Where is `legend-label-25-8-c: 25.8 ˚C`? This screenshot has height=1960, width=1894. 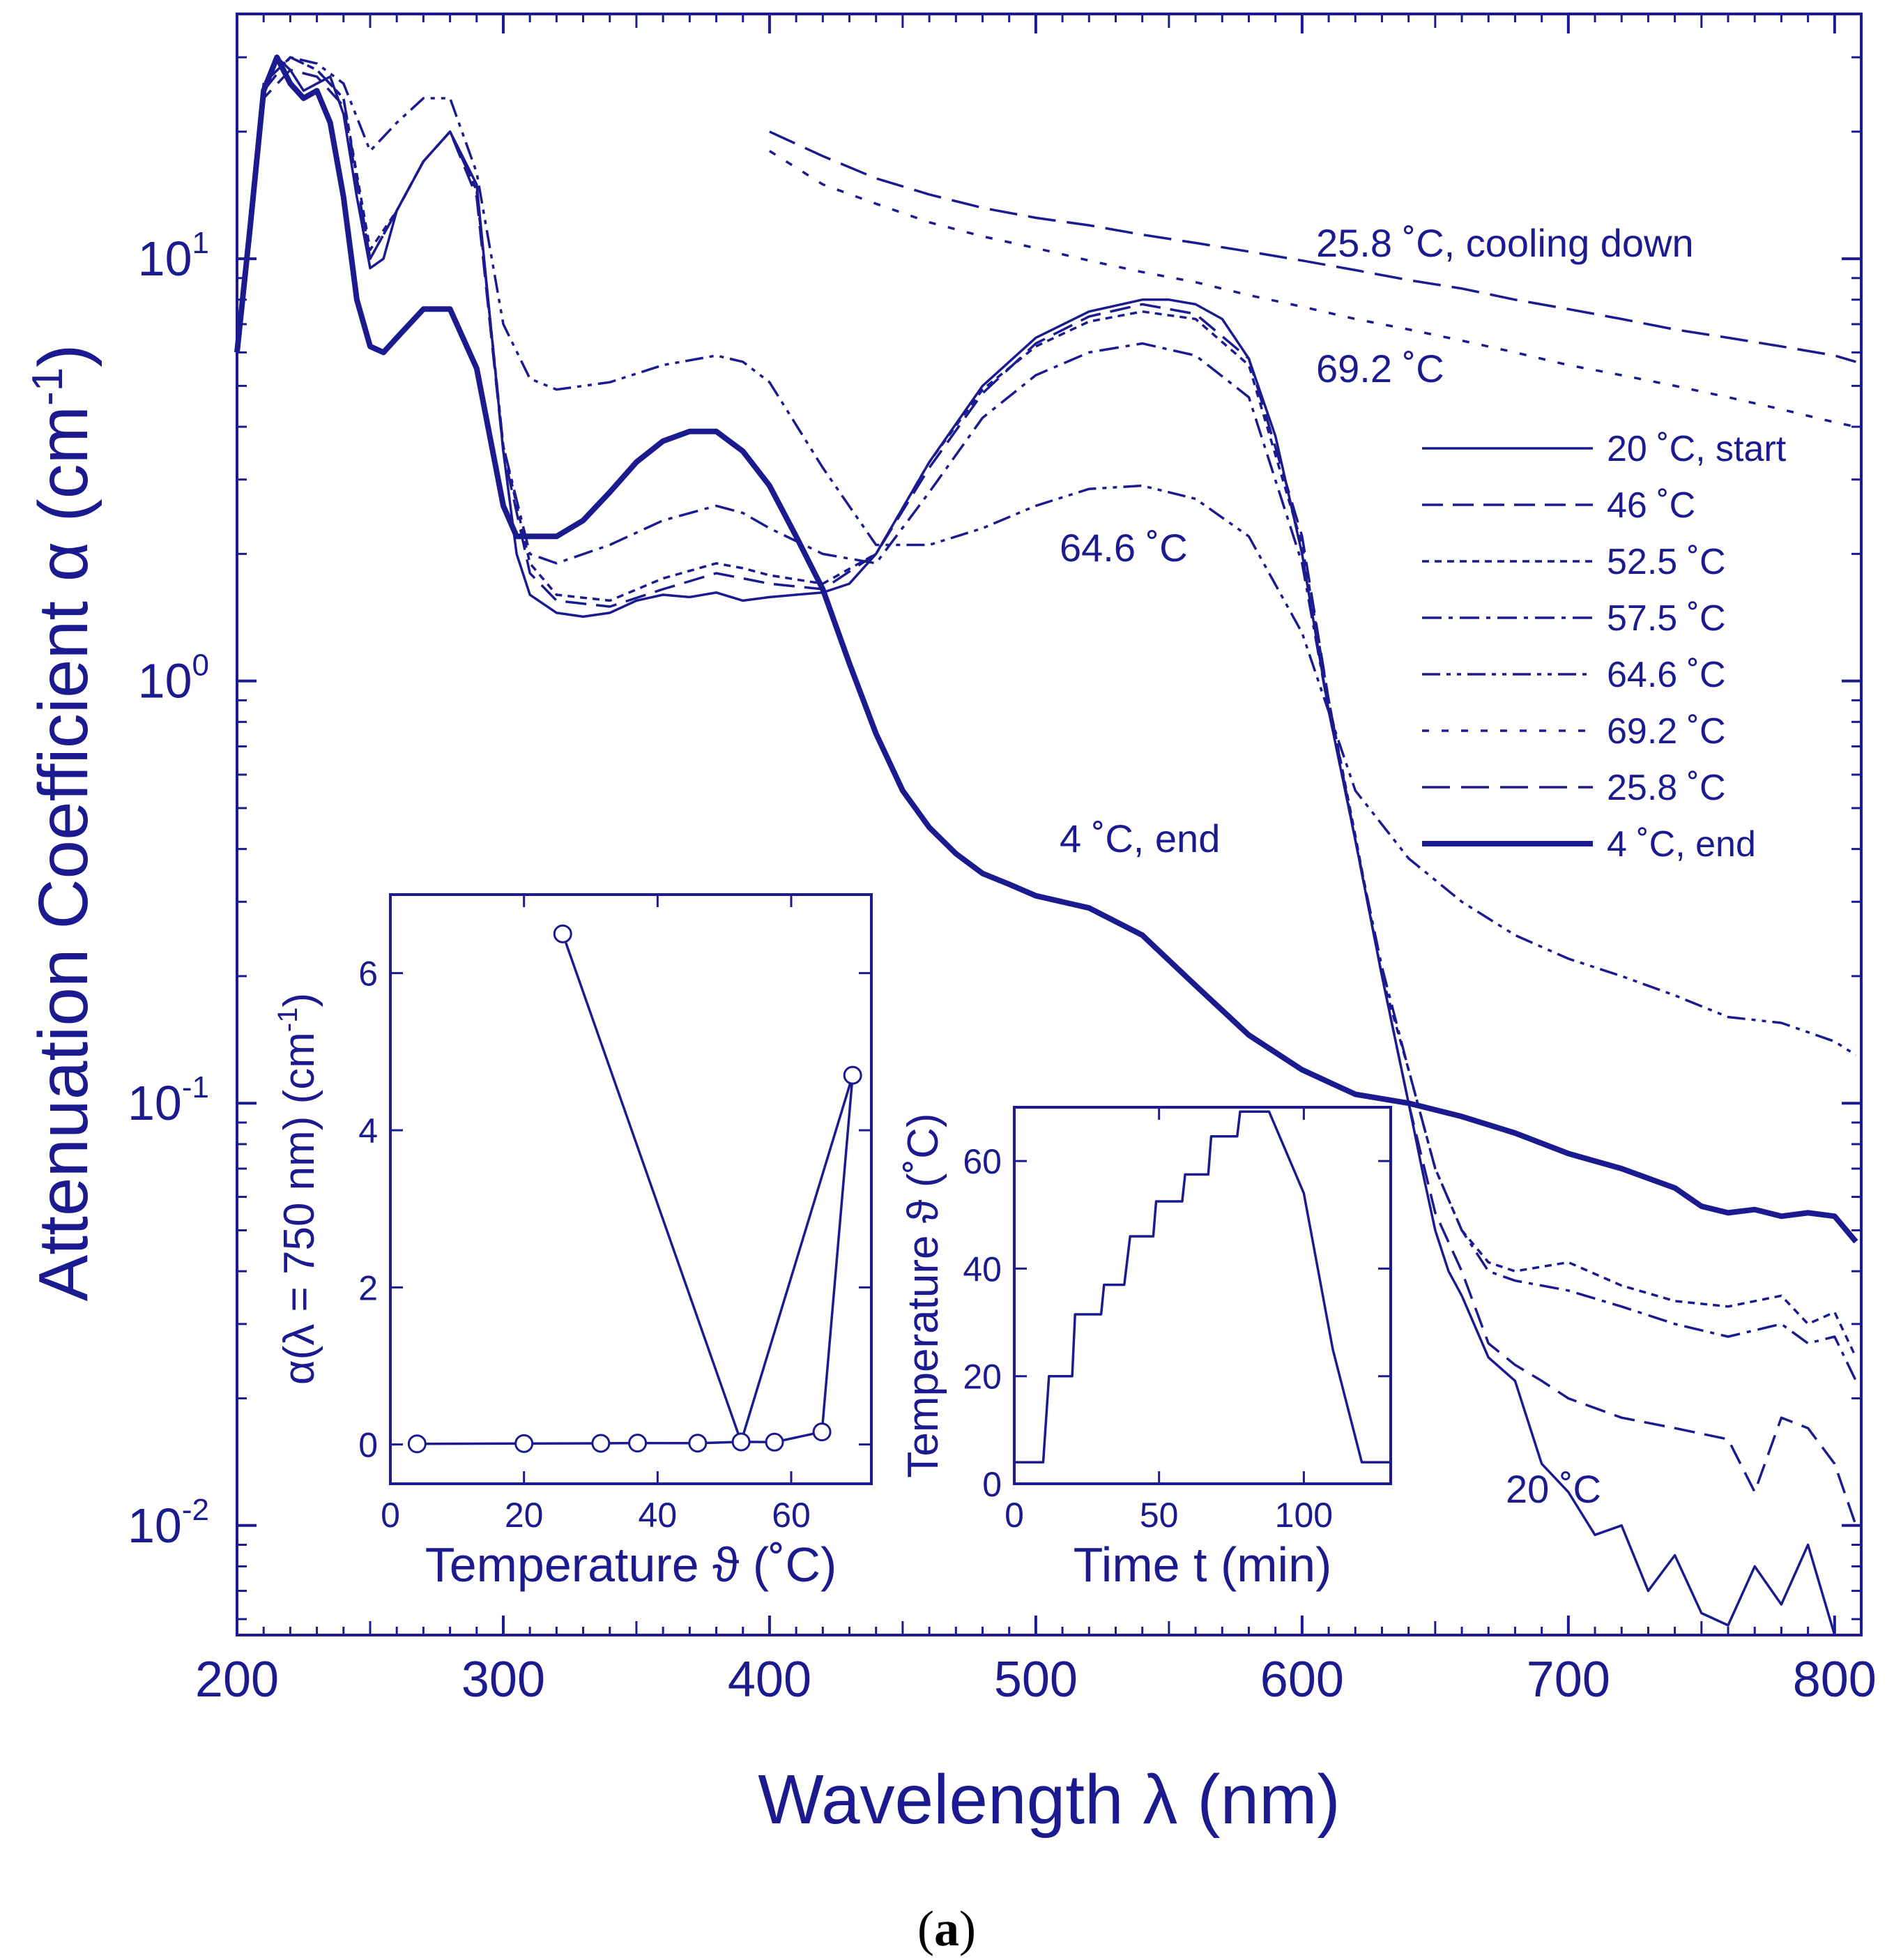 legend-label-25-8-c: 25.8 ˚C is located at coordinates (1666, 788).